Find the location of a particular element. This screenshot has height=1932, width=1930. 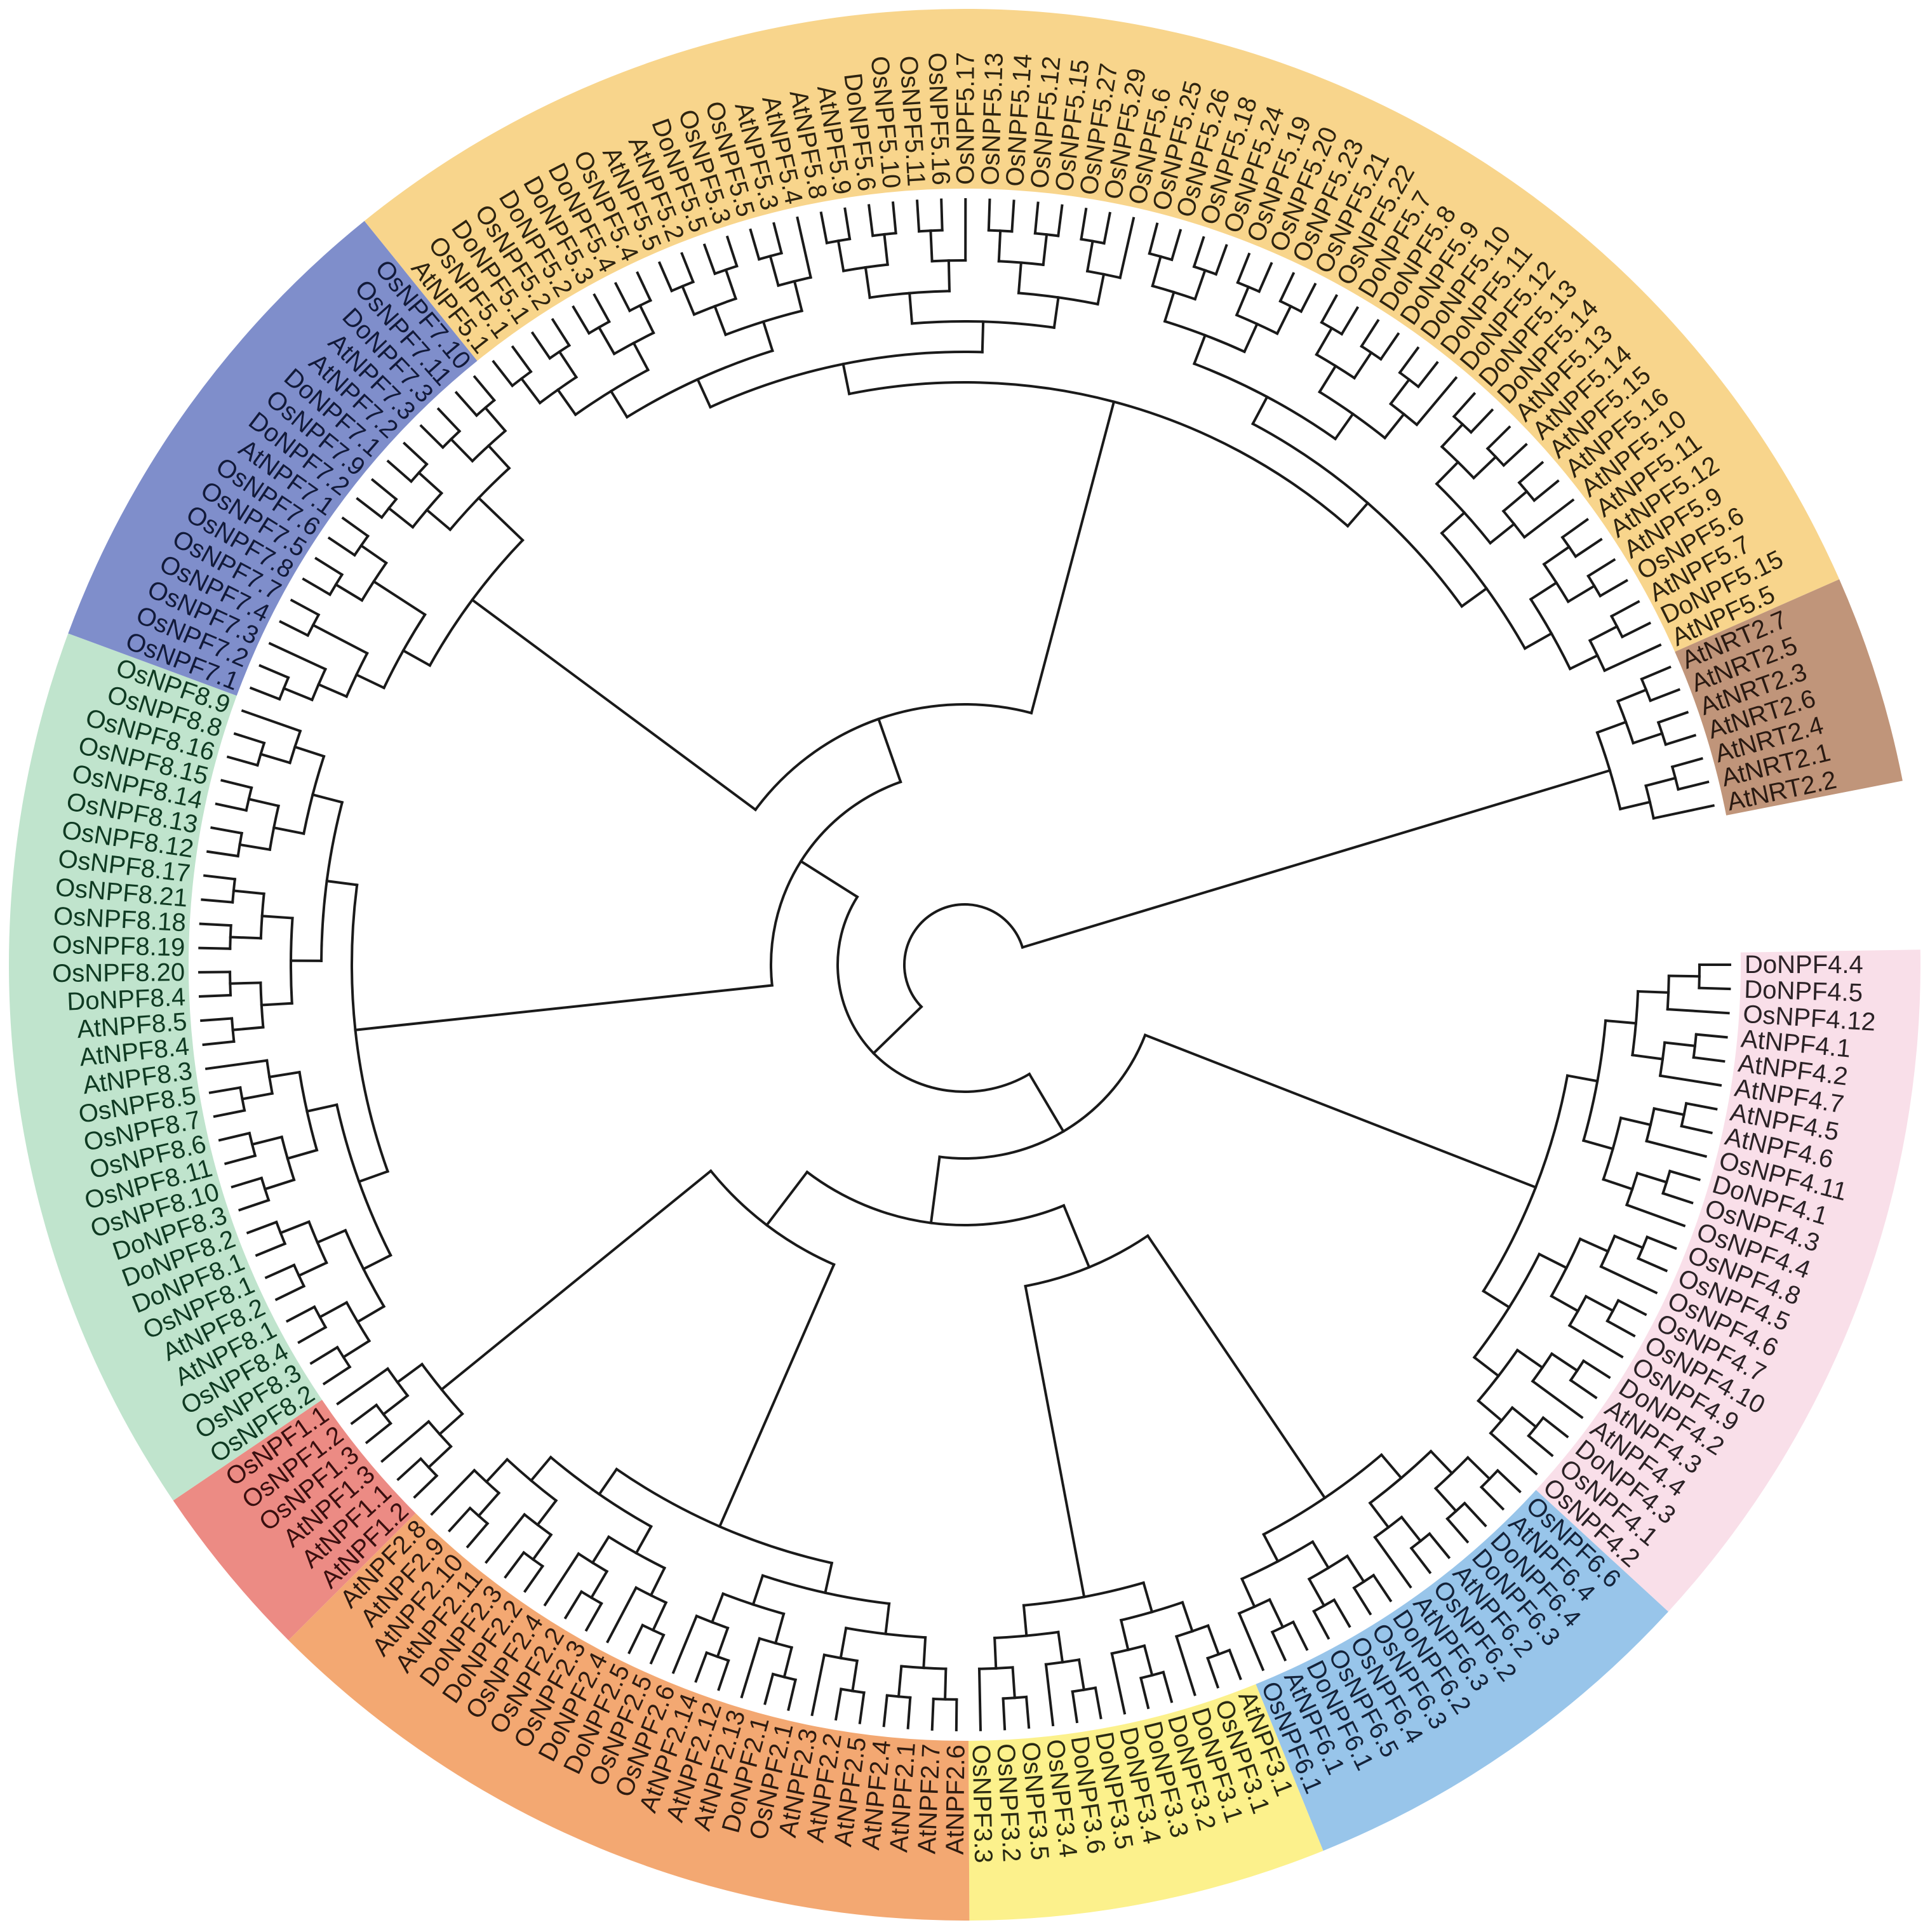

clade-band is located at coordinates (273, 458).